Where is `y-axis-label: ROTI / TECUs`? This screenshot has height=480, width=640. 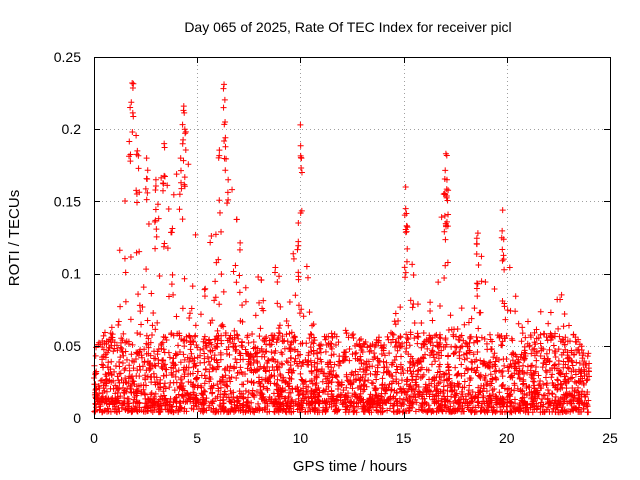 y-axis-label: ROTI / TECUs is located at coordinates (14, 238).